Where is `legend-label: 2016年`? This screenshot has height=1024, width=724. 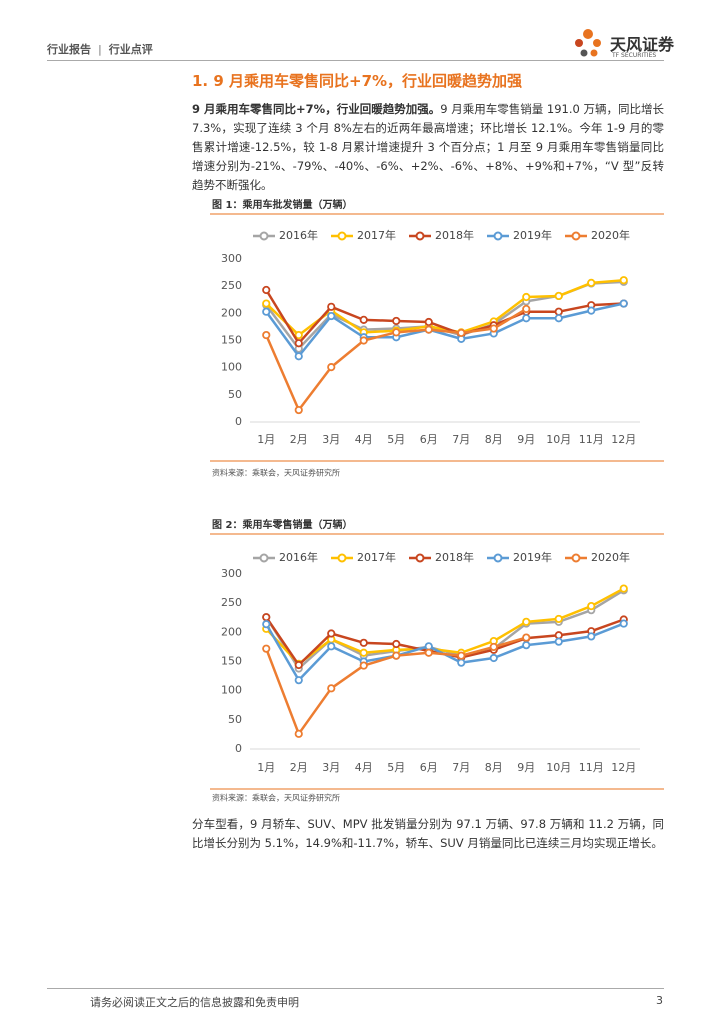
legend-label: 2016年 is located at coordinates (298, 235).